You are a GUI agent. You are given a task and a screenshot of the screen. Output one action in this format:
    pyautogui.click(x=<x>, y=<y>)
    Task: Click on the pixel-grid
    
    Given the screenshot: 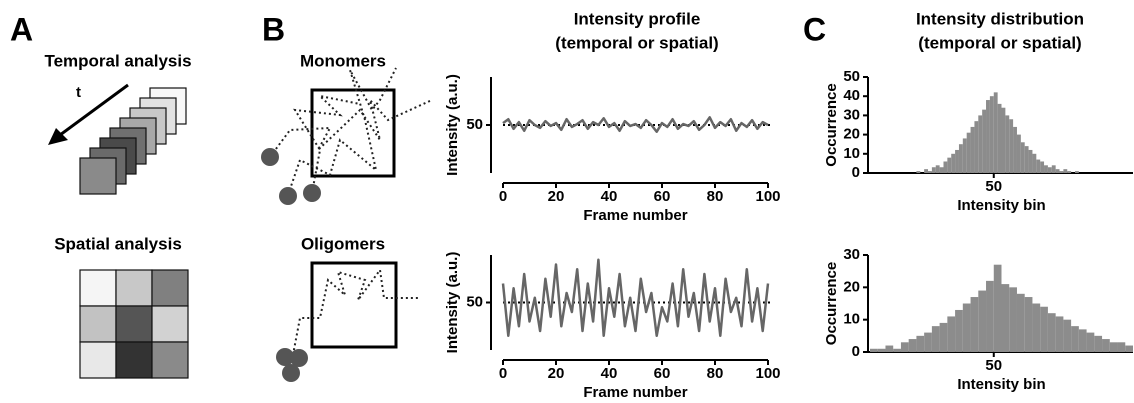 What is the action you would take?
    pyautogui.click(x=134, y=324)
    